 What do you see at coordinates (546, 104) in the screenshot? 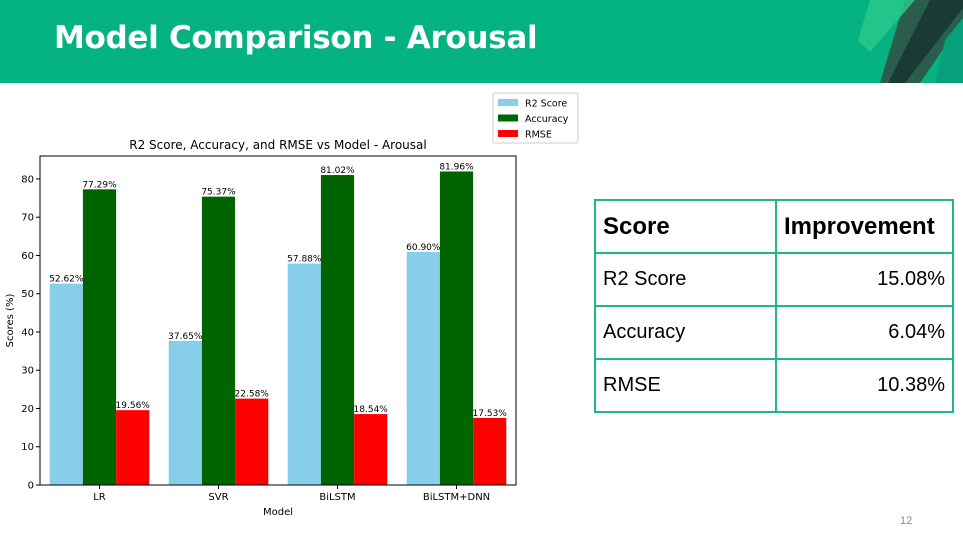
I see `legend-label: R2 Score` at bounding box center [546, 104].